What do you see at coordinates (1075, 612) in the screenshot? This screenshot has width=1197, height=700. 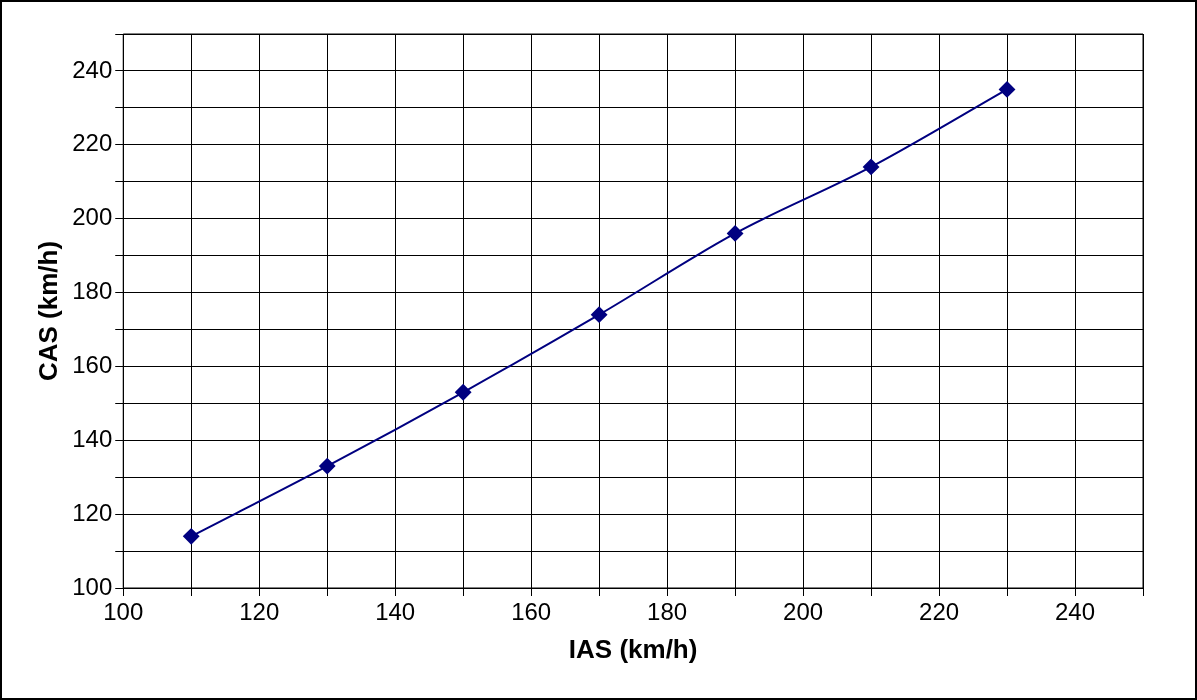 I see `x-tick-label: 240` at bounding box center [1075, 612].